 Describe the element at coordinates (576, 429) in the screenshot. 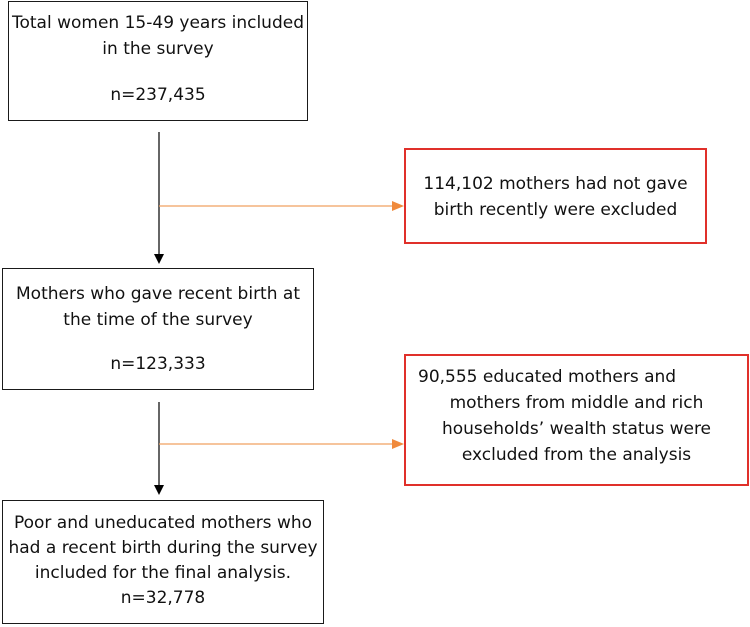

I see `exclusion-2-line-3: households’ wealth status were` at that location.